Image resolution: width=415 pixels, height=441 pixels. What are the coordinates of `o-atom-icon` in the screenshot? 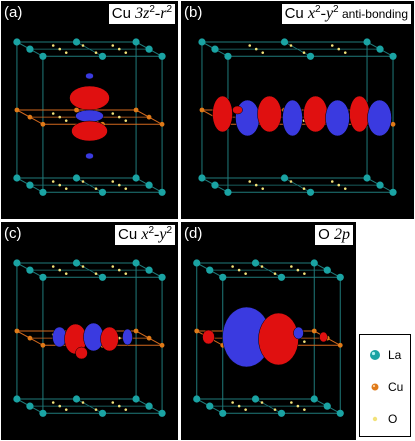 It's located at (375, 419).